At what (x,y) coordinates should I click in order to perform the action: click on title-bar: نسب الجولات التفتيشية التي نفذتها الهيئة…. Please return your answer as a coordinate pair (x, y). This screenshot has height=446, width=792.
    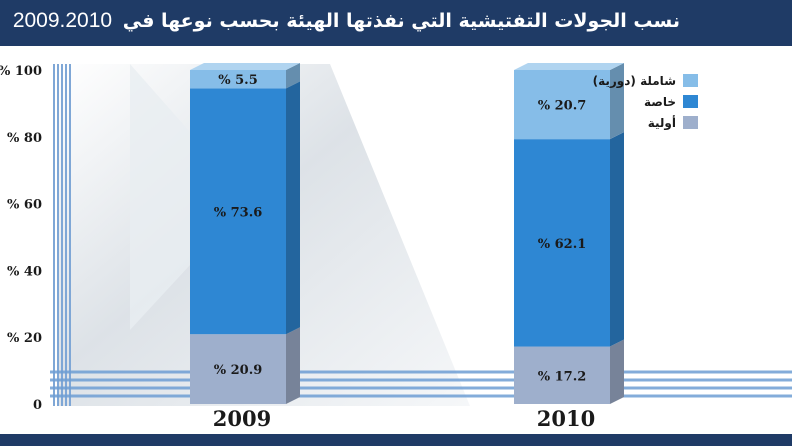
    Looking at the image, I should click on (396, 23).